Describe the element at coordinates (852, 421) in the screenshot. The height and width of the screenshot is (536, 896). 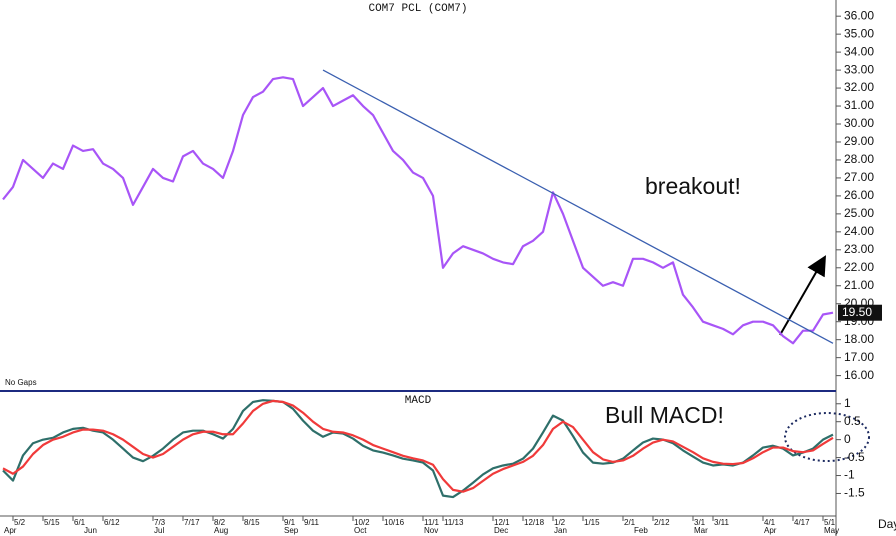
I see `y-tick-label: 0.5` at that location.